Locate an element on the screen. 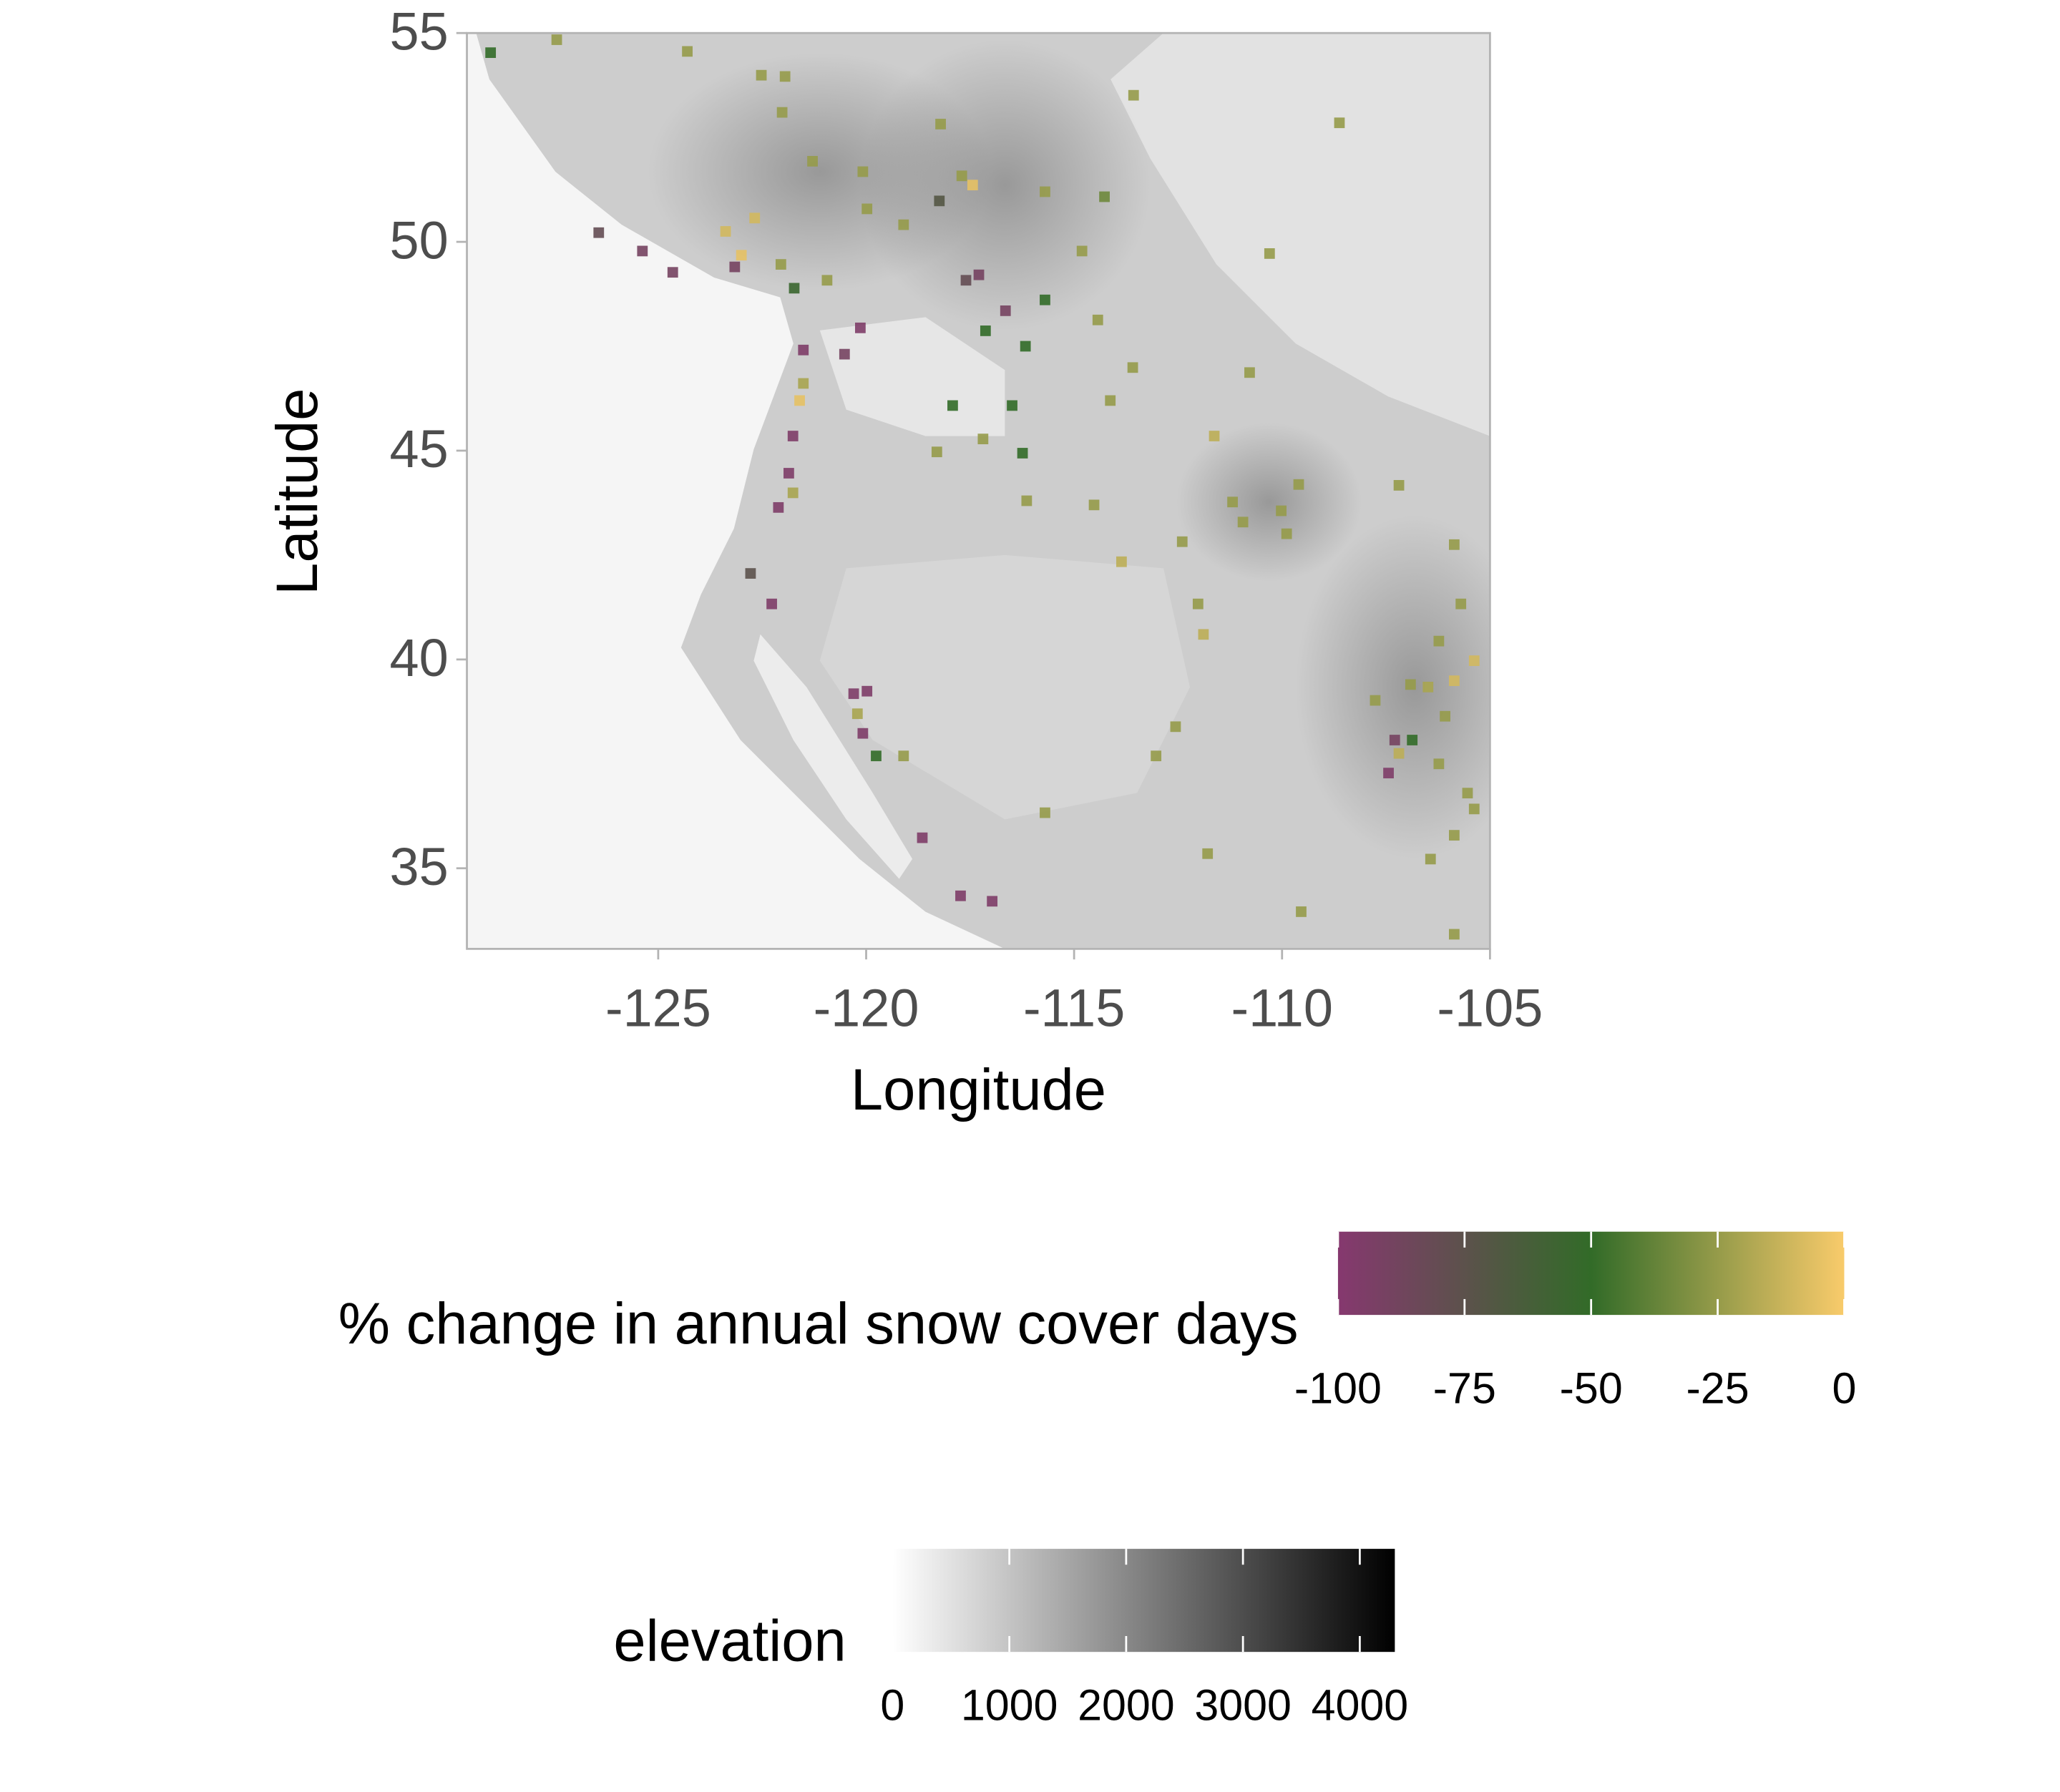 The height and width of the screenshot is (1792, 2060). elevation-legend-title: elevation is located at coordinates (729, 1640).